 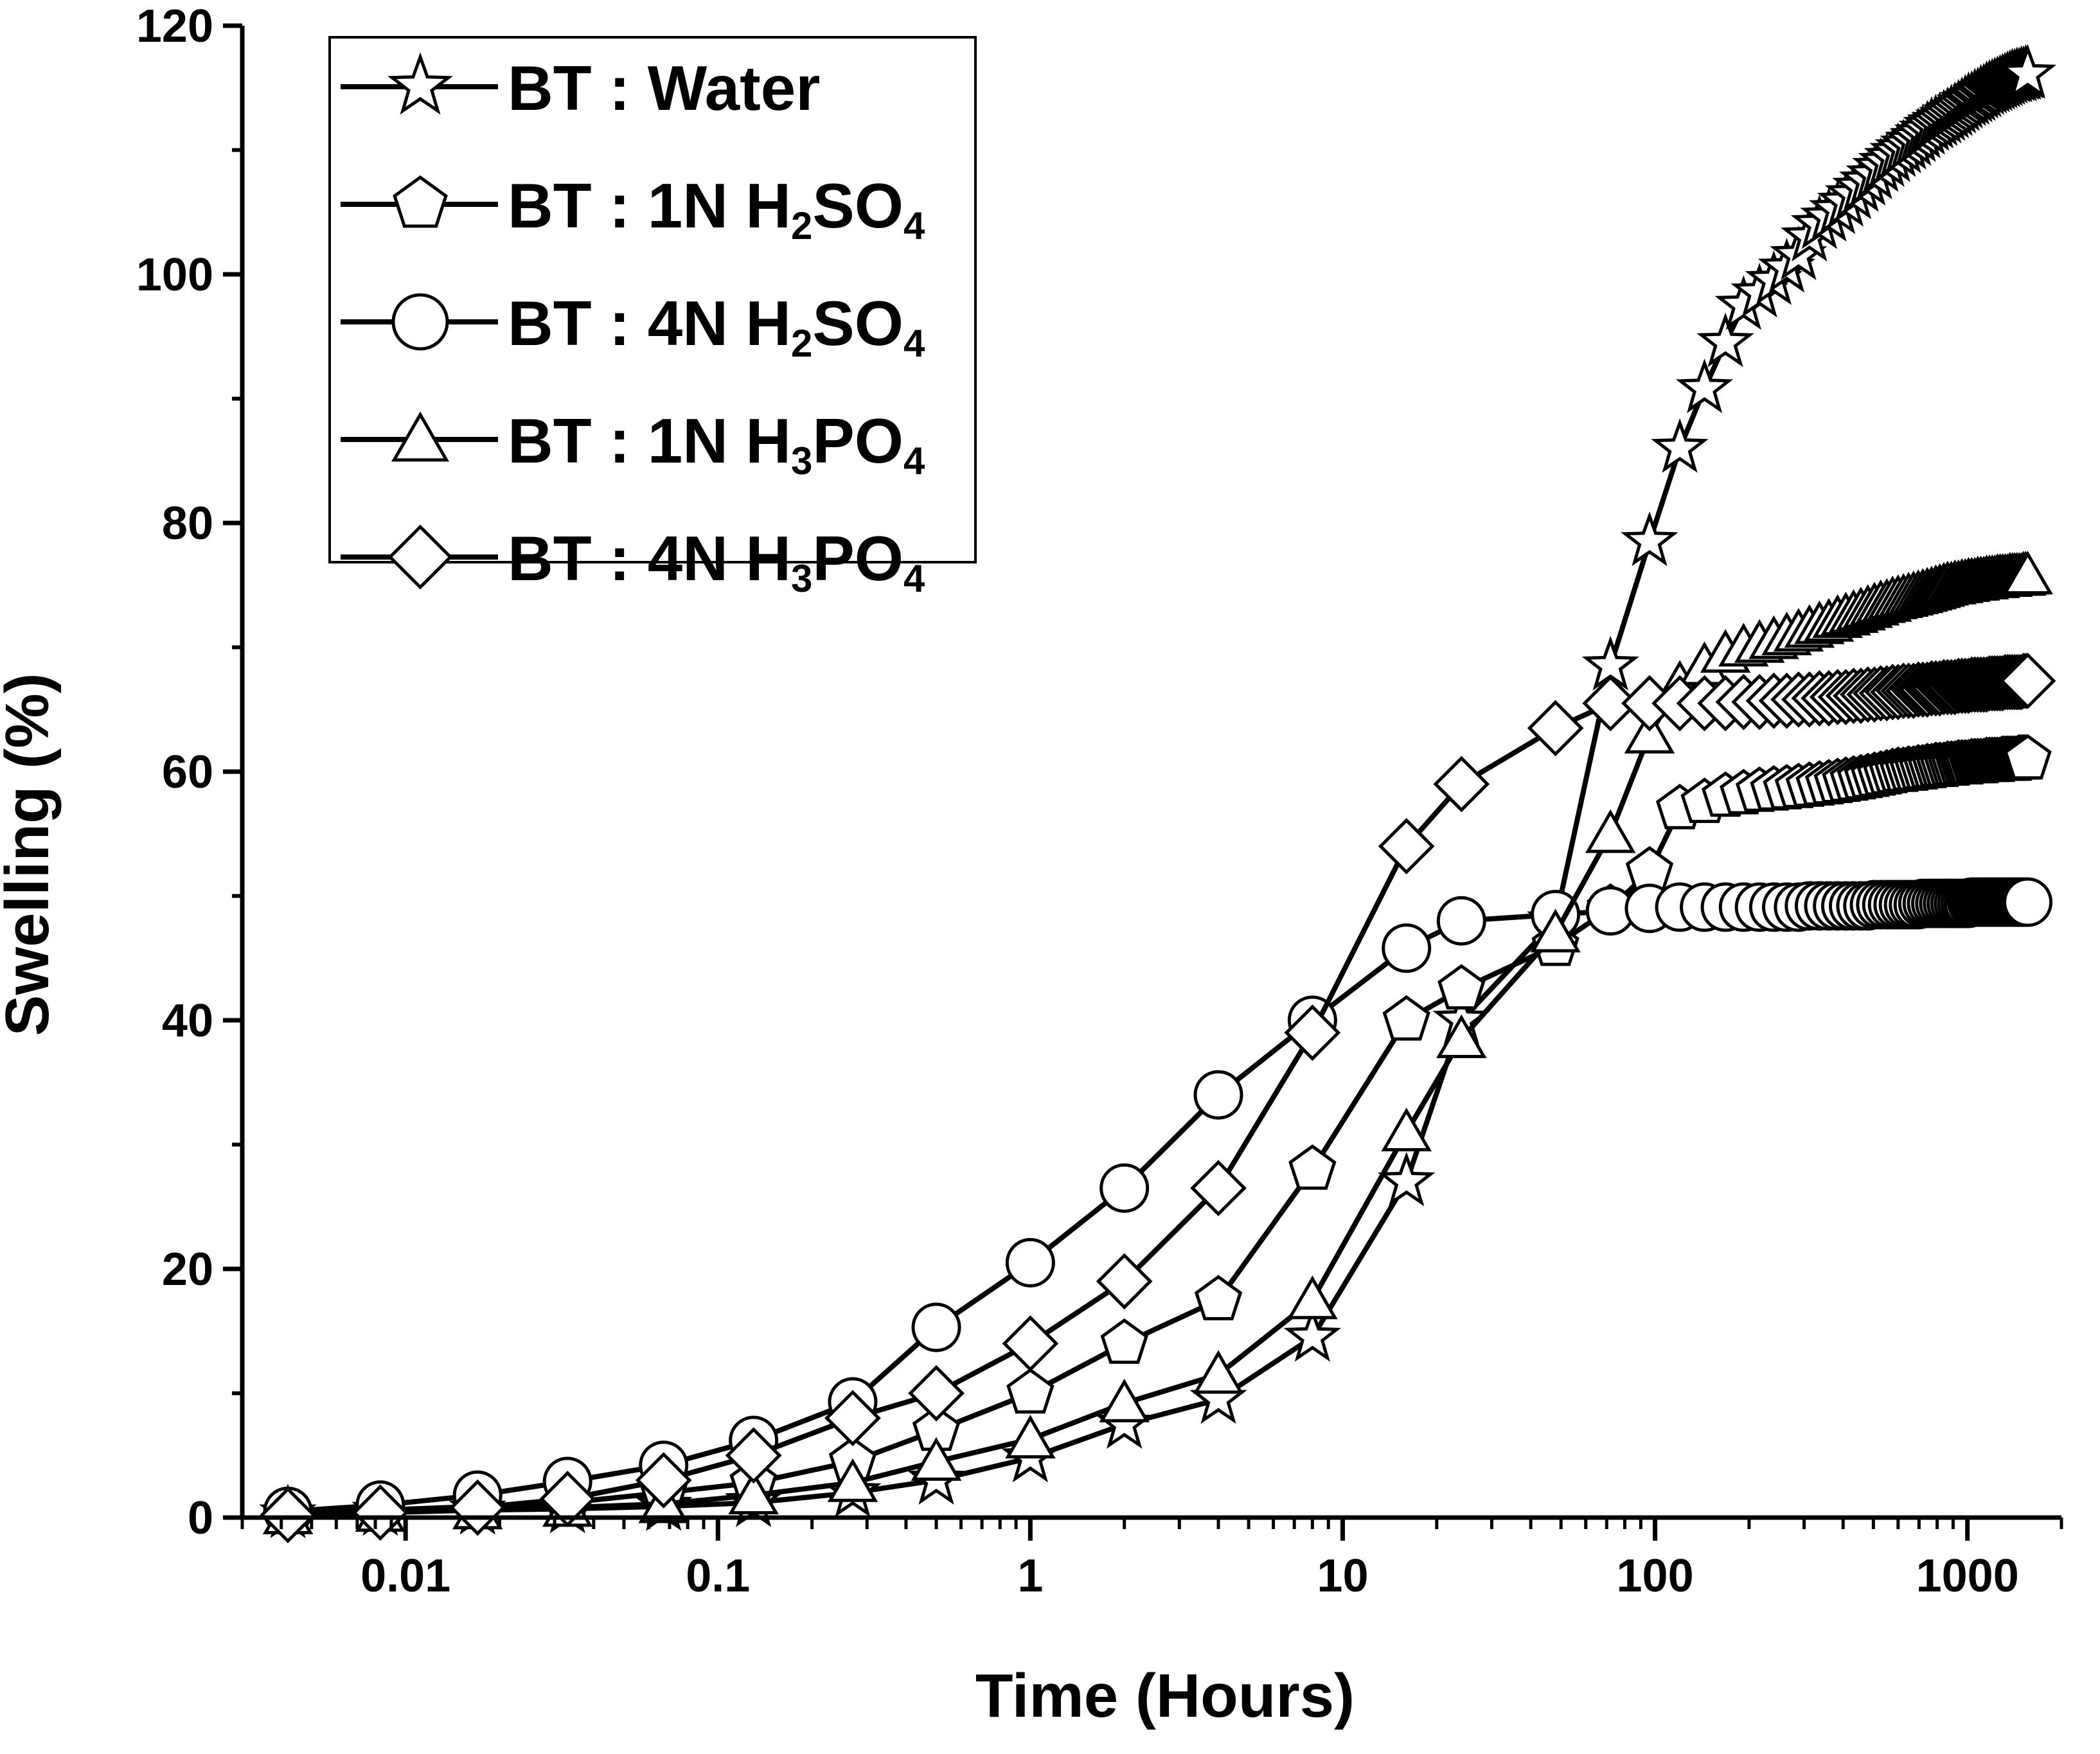 I want to click on x-tick-label: 1000, so click(x=1967, y=1576).